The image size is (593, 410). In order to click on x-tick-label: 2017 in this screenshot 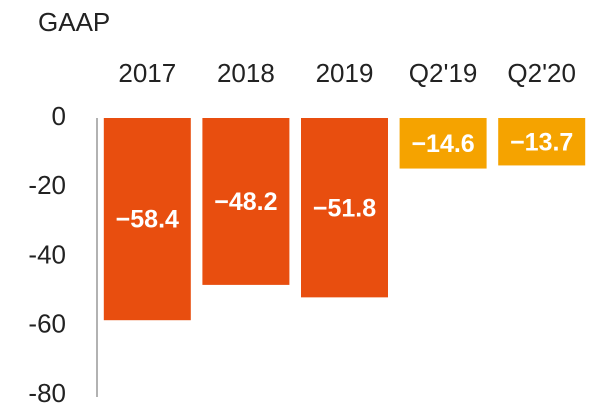, I will do `click(147, 73)`.